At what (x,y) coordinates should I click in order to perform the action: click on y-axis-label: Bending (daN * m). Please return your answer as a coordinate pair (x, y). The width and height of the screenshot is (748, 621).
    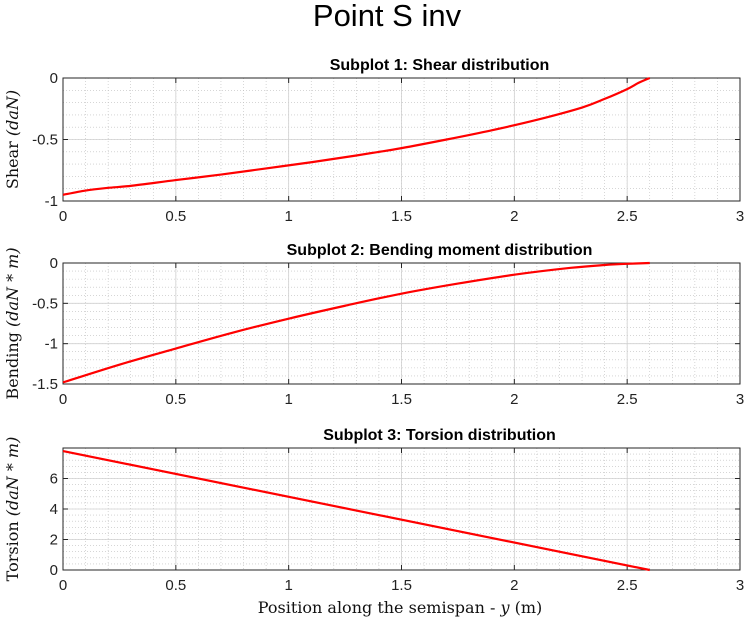
    Looking at the image, I should click on (12, 323).